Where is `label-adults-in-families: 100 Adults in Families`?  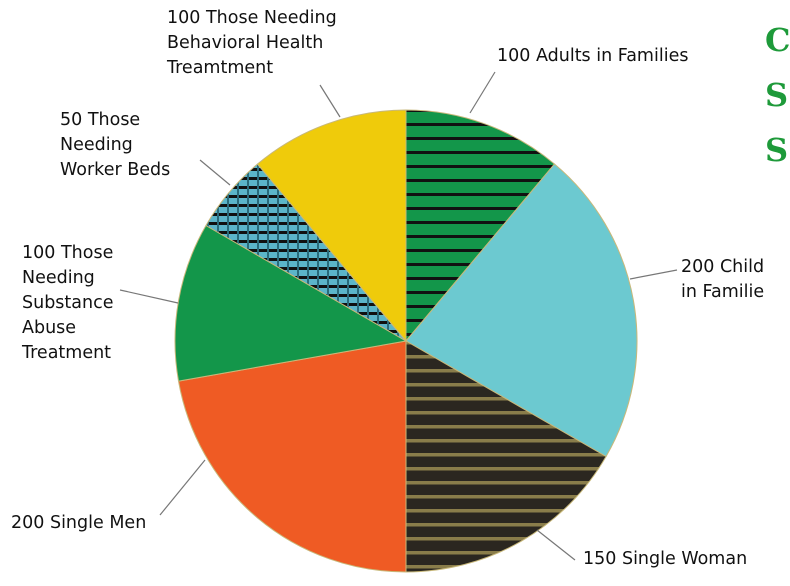 label-adults-in-families: 100 Adults in Families is located at coordinates (593, 56).